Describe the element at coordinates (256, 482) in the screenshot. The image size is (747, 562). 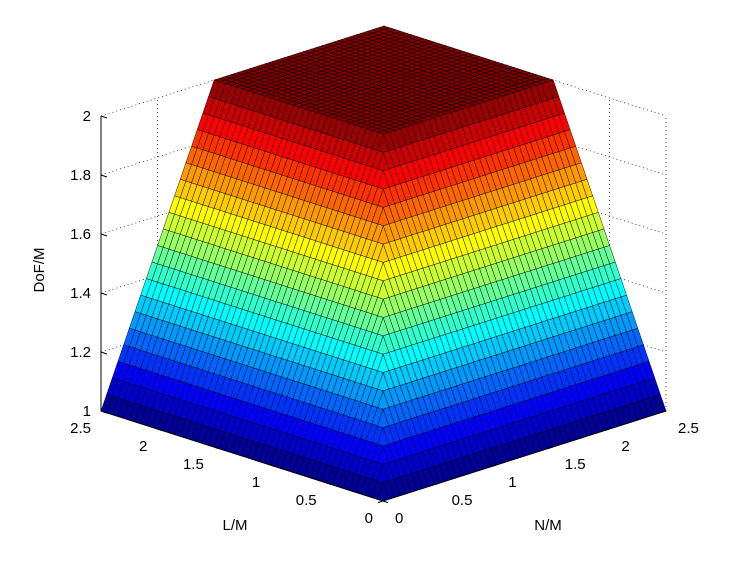
I see `x-tick-label-2: 1` at that location.